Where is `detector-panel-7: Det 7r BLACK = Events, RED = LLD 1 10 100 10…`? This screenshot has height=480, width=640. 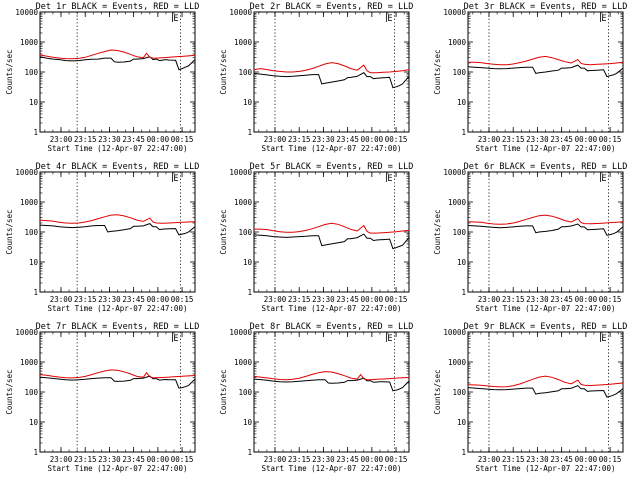
detector-panel-7: Det 7r BLACK = Events, RED = LLD 1 10 100 10… is located at coordinates (102, 397).